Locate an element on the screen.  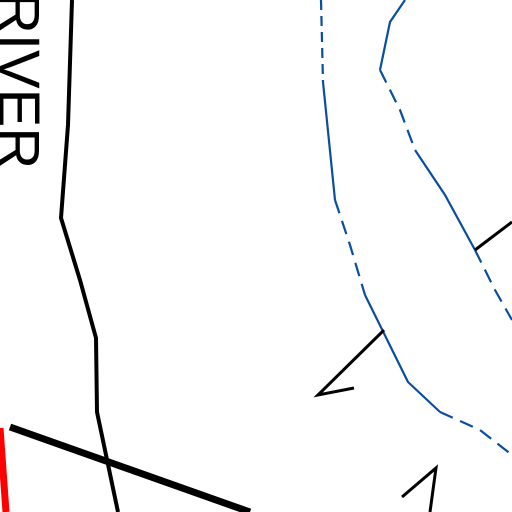
river-label: RIVER is located at coordinates (25, 84).